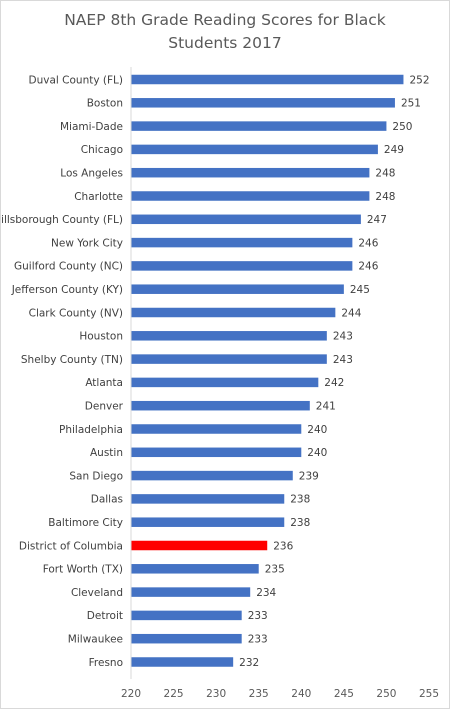 This screenshot has width=450, height=709. I want to click on data-label-0: 252, so click(419, 80).